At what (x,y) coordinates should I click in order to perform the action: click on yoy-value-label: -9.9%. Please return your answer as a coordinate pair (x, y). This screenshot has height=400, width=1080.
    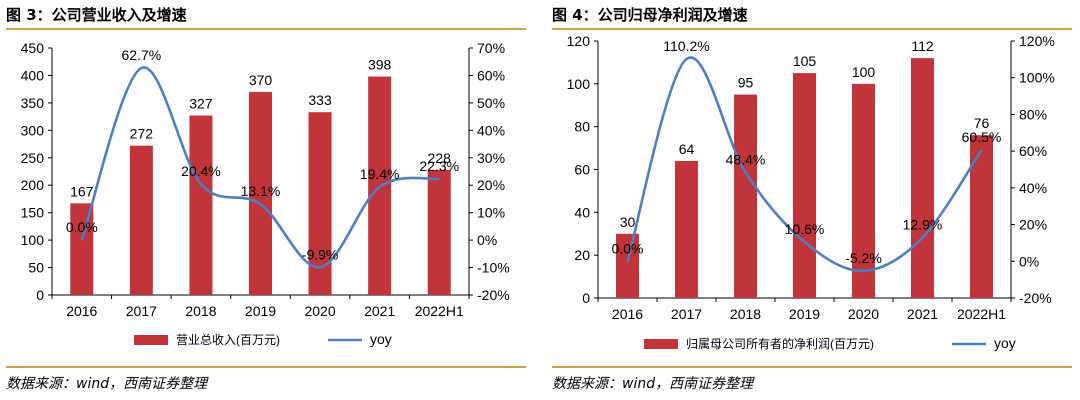
    Looking at the image, I should click on (320, 254).